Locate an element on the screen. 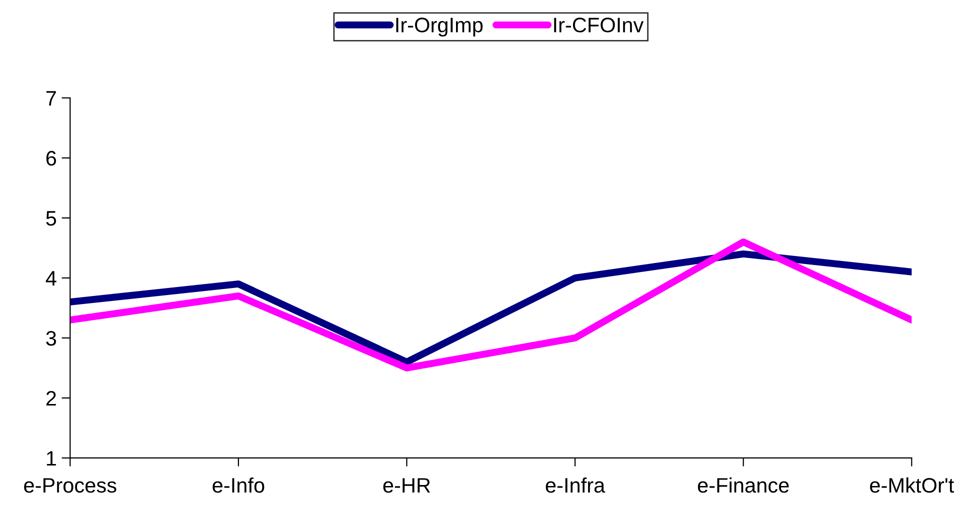 This screenshot has width=974, height=510. y-tick-label: 5 is located at coordinates (51, 218).